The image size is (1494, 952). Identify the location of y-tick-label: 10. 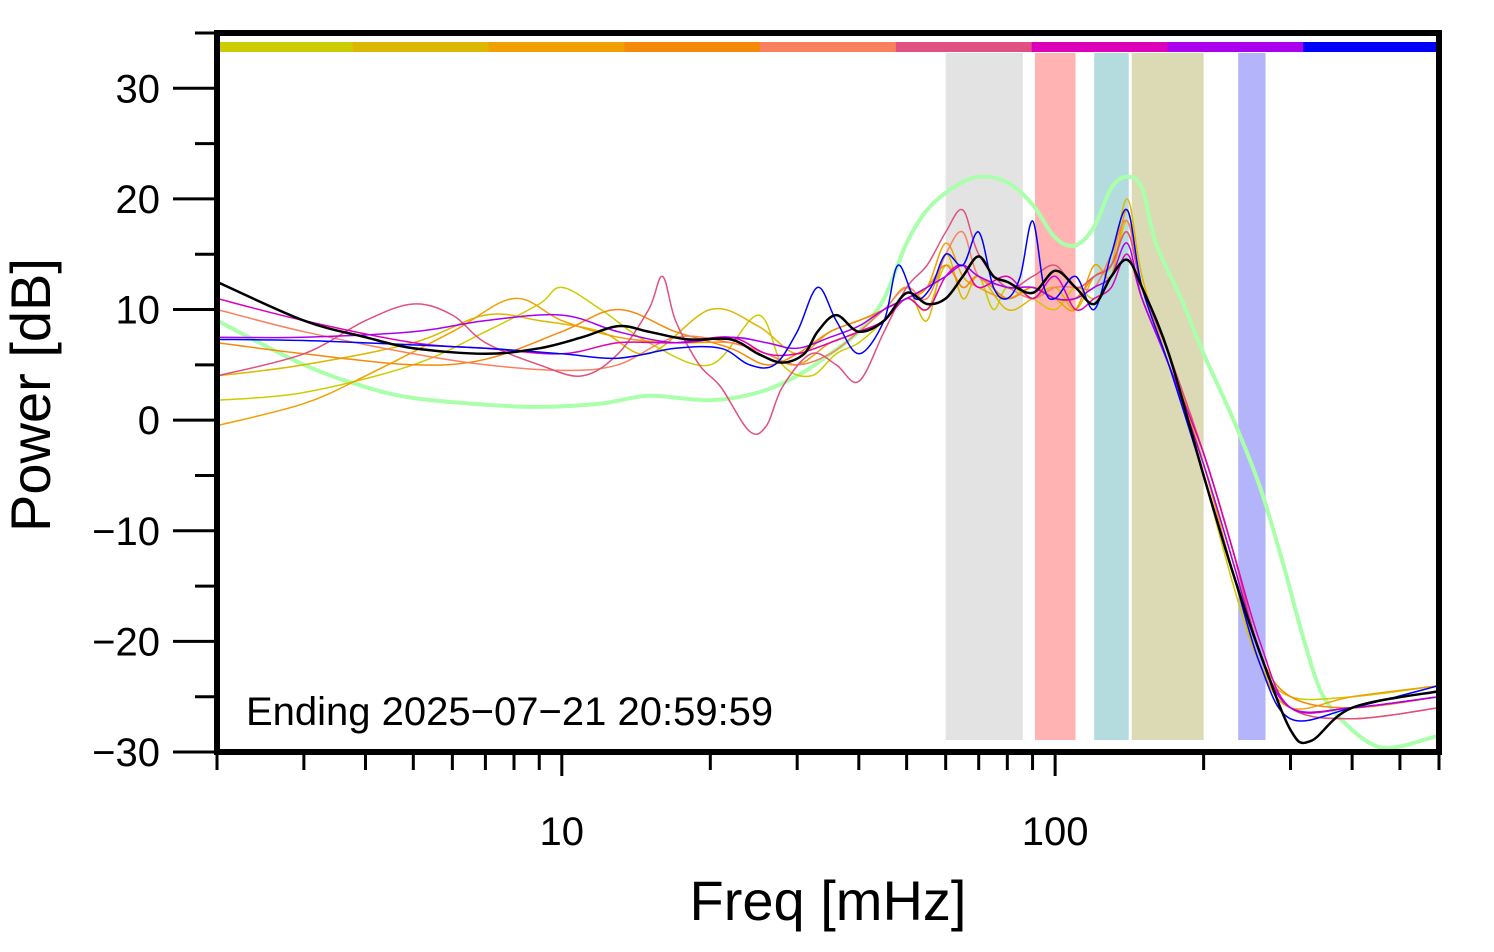
(138, 311).